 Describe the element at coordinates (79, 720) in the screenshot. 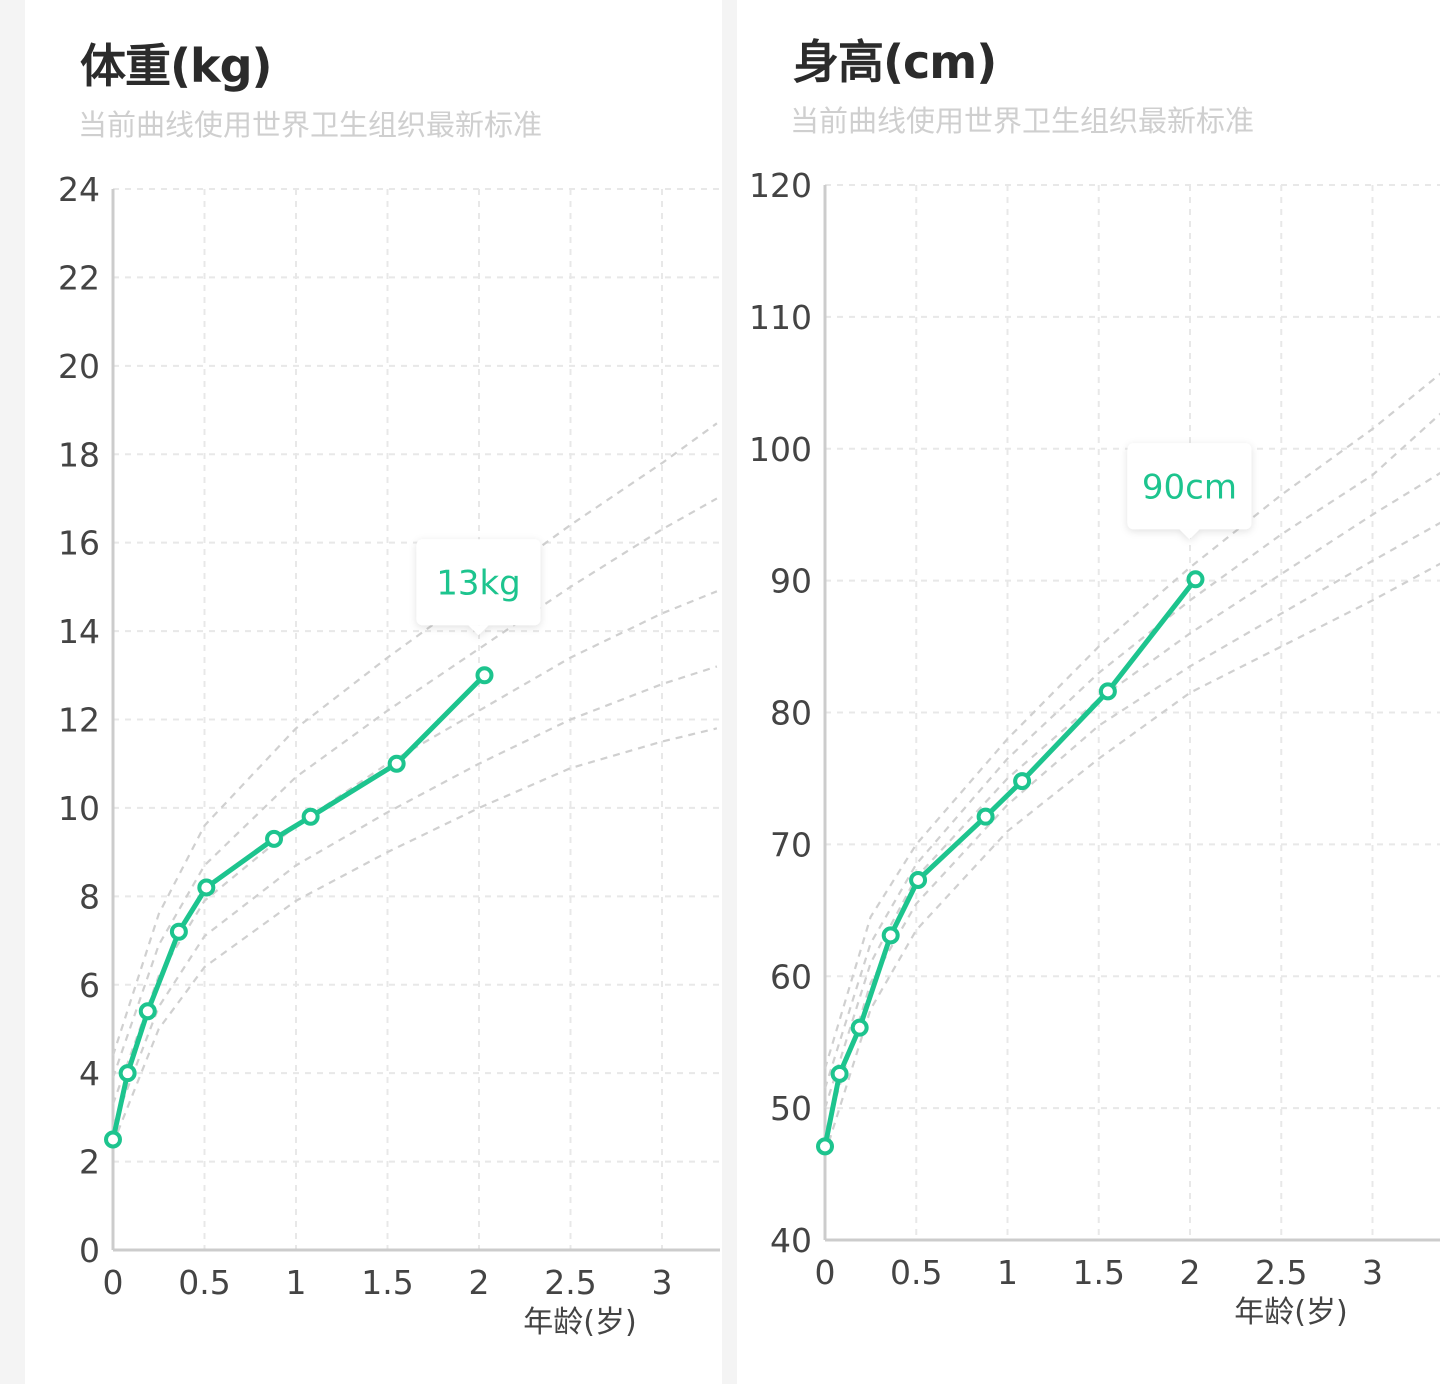

I see `weight-y-tick-label: 12` at that location.